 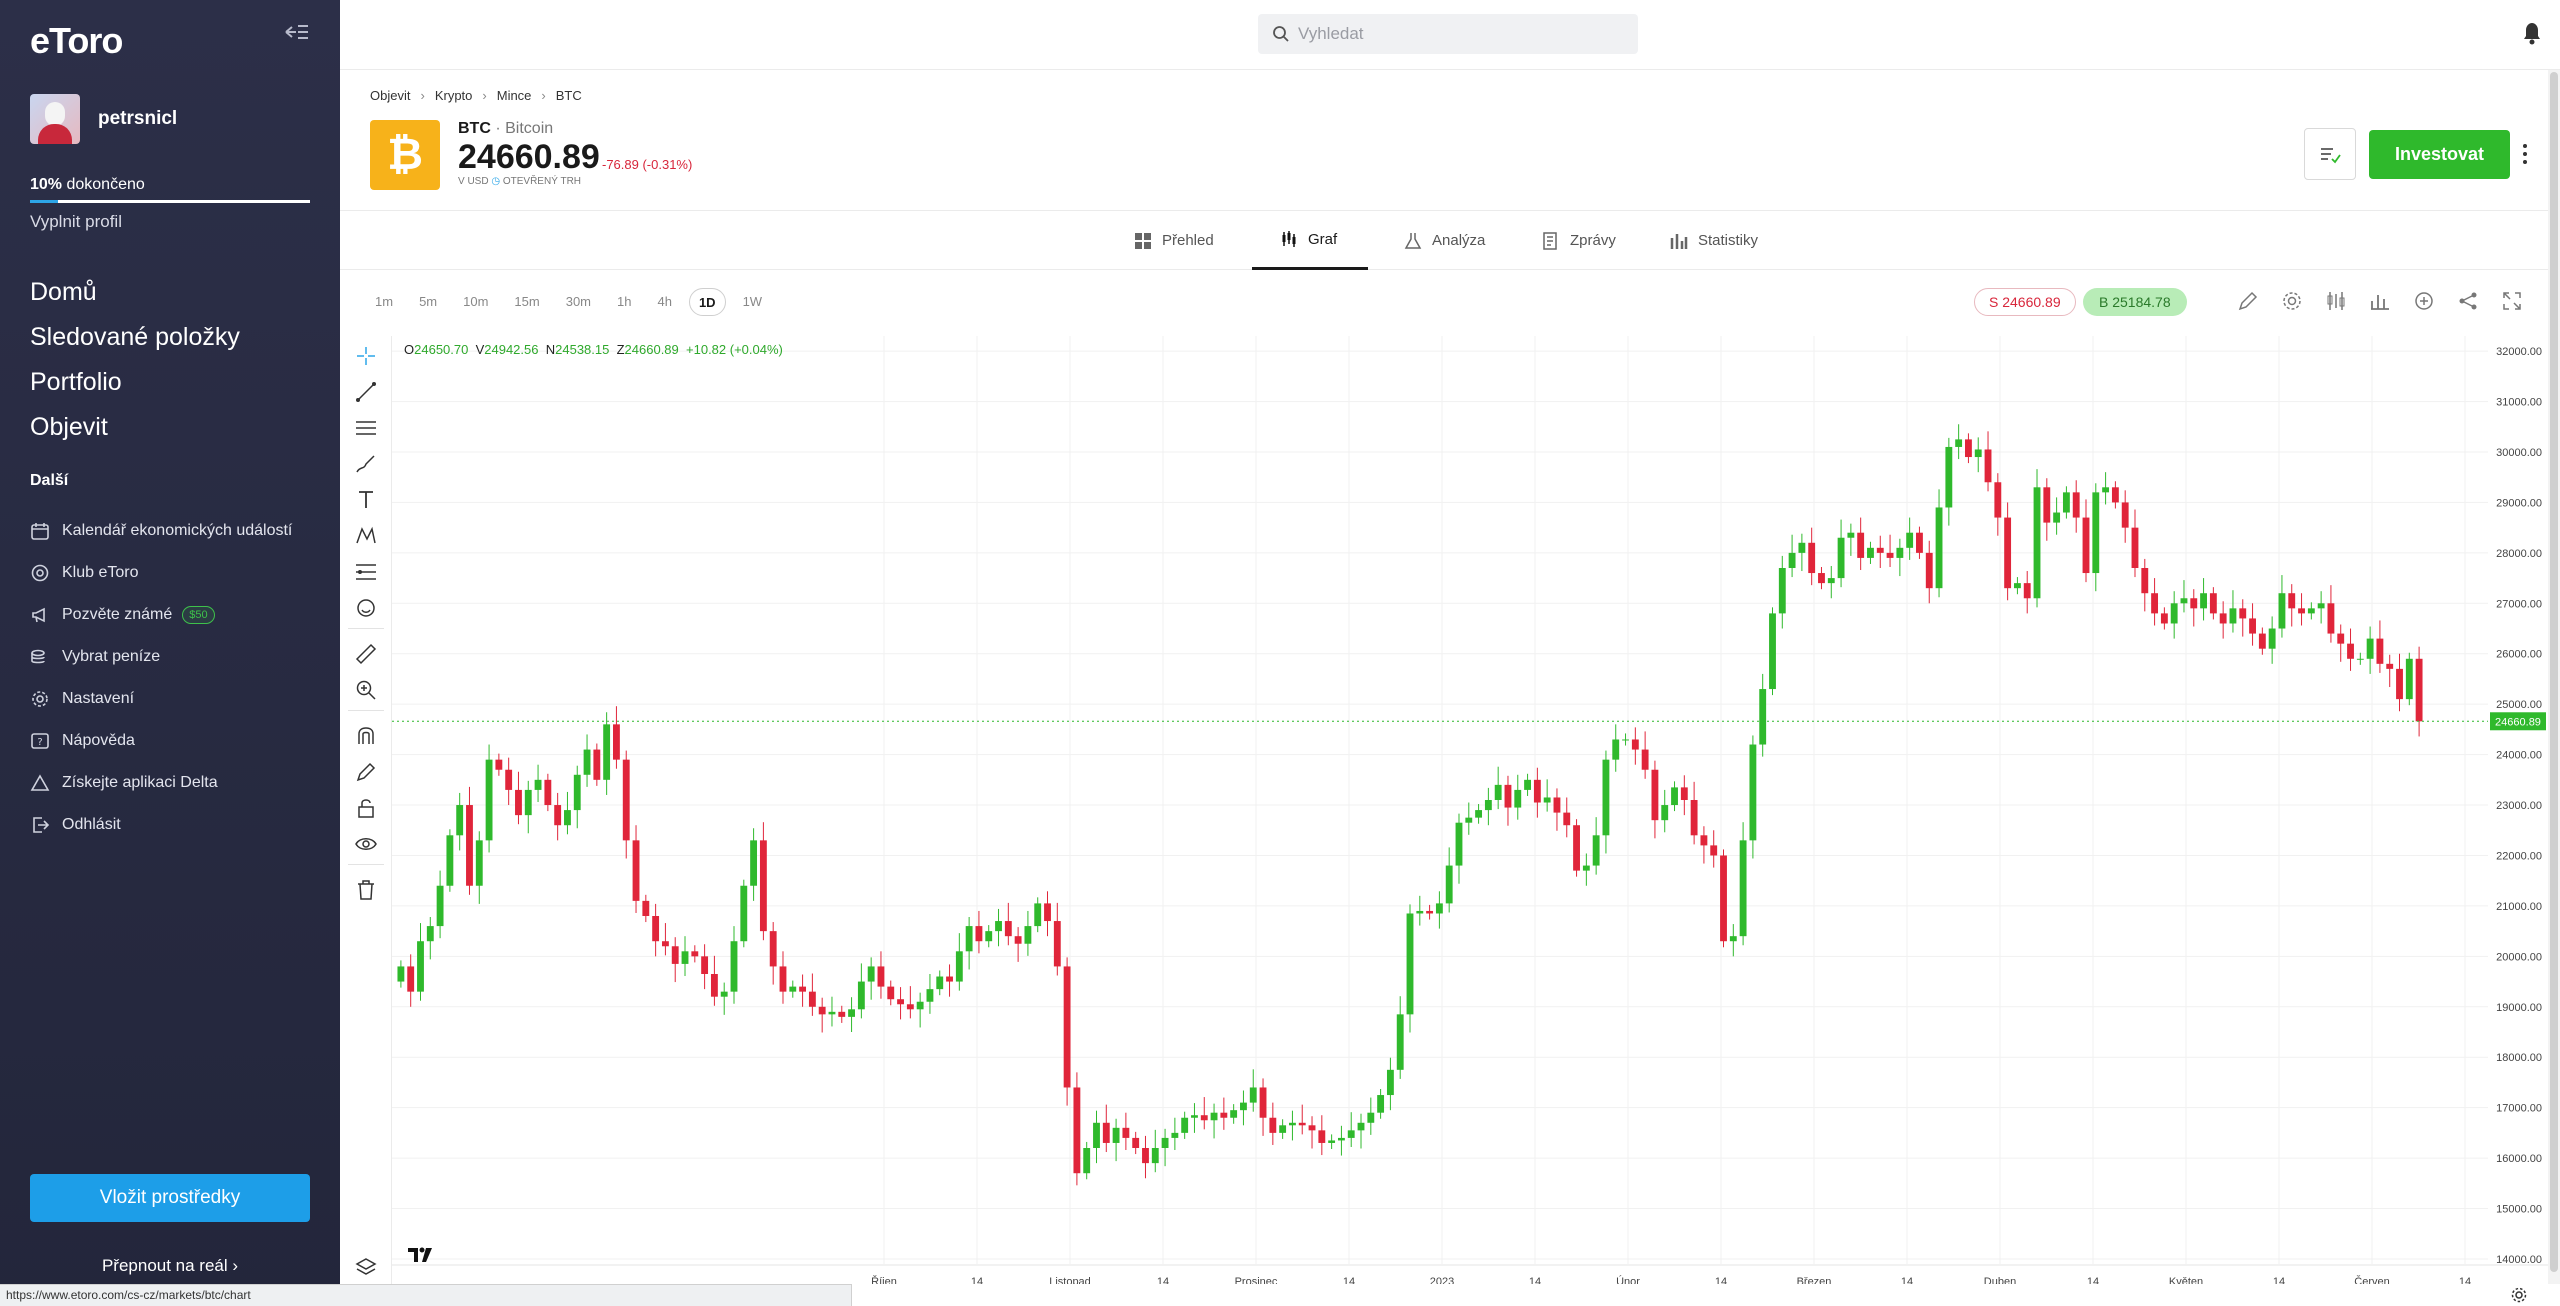 I want to click on trend-line-icon, so click(x=366, y=392).